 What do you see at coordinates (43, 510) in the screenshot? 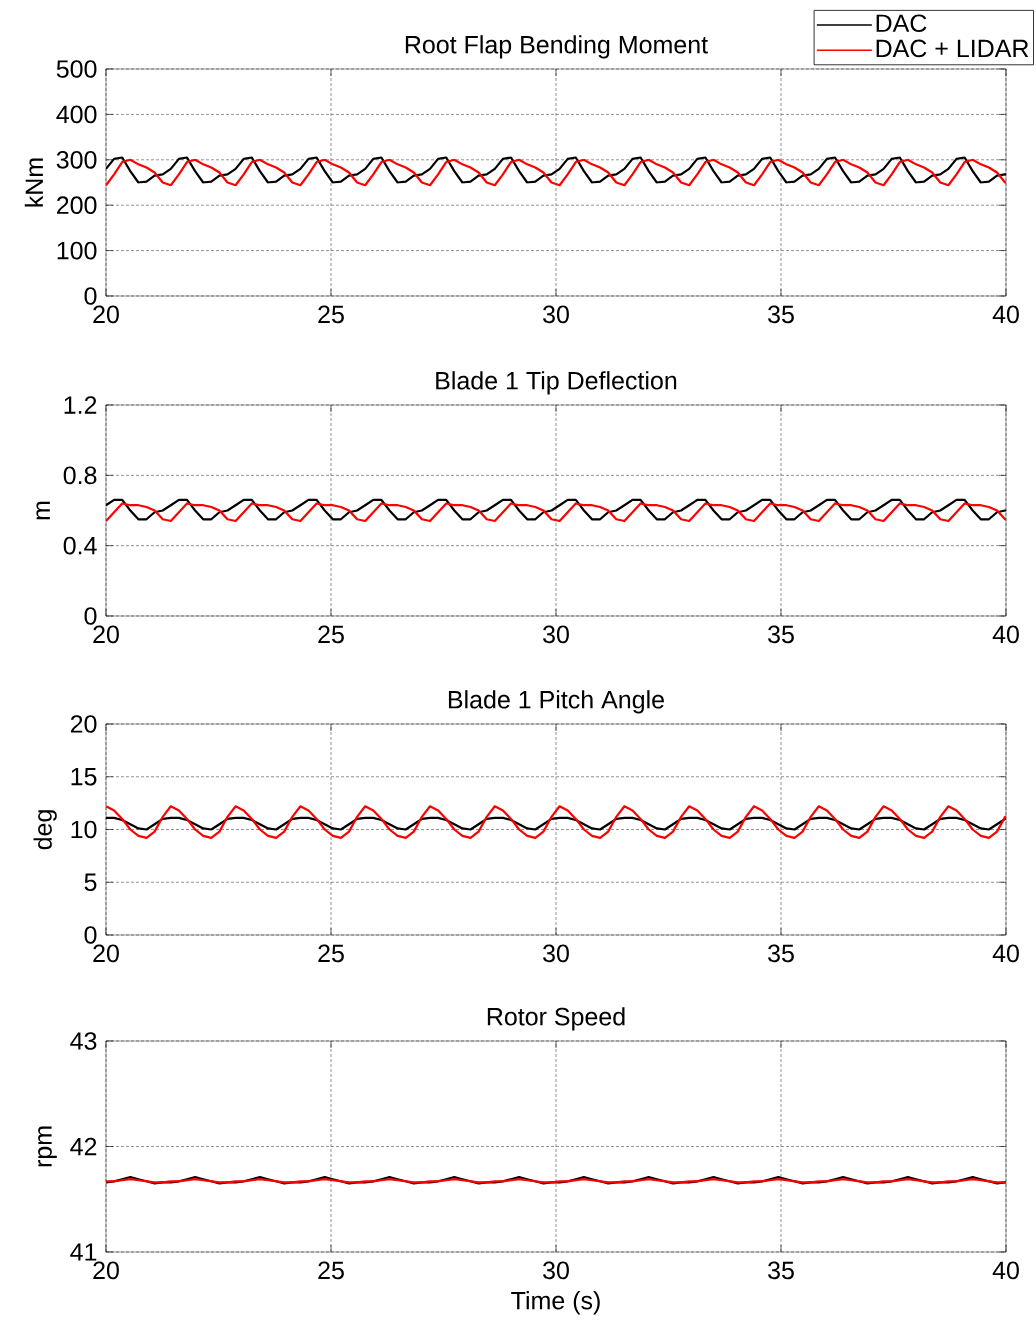
I see `y-axis-title: m` at bounding box center [43, 510].